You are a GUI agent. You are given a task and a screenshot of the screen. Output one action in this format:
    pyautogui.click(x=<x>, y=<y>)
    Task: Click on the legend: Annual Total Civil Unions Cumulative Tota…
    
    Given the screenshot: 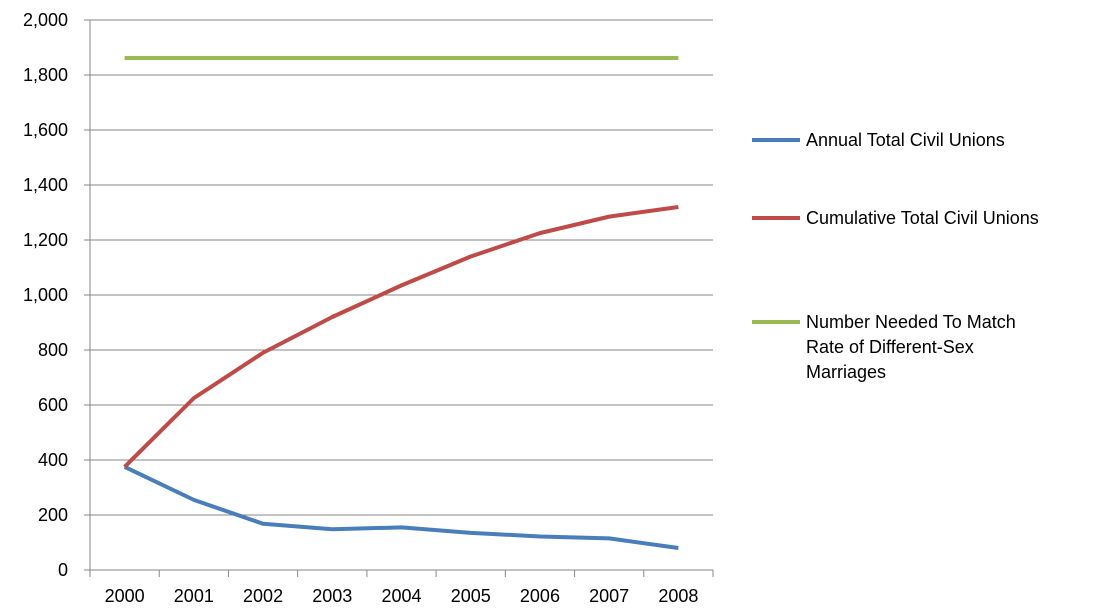 What is the action you would take?
    pyautogui.click(x=895, y=256)
    